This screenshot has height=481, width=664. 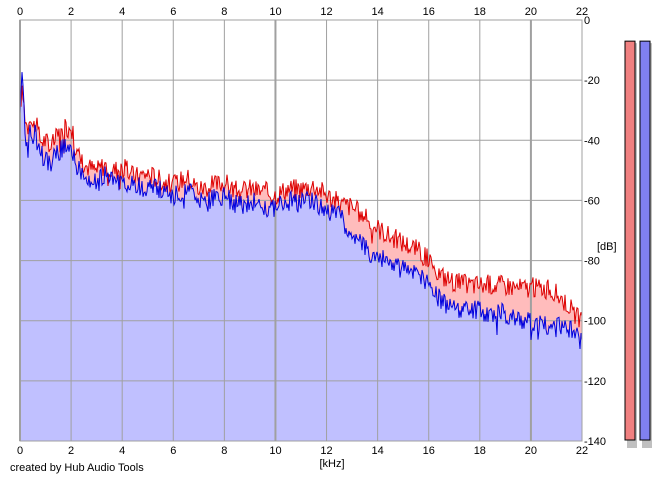 I want to click on x-tick-bottom-10: 20, so click(x=531, y=451).